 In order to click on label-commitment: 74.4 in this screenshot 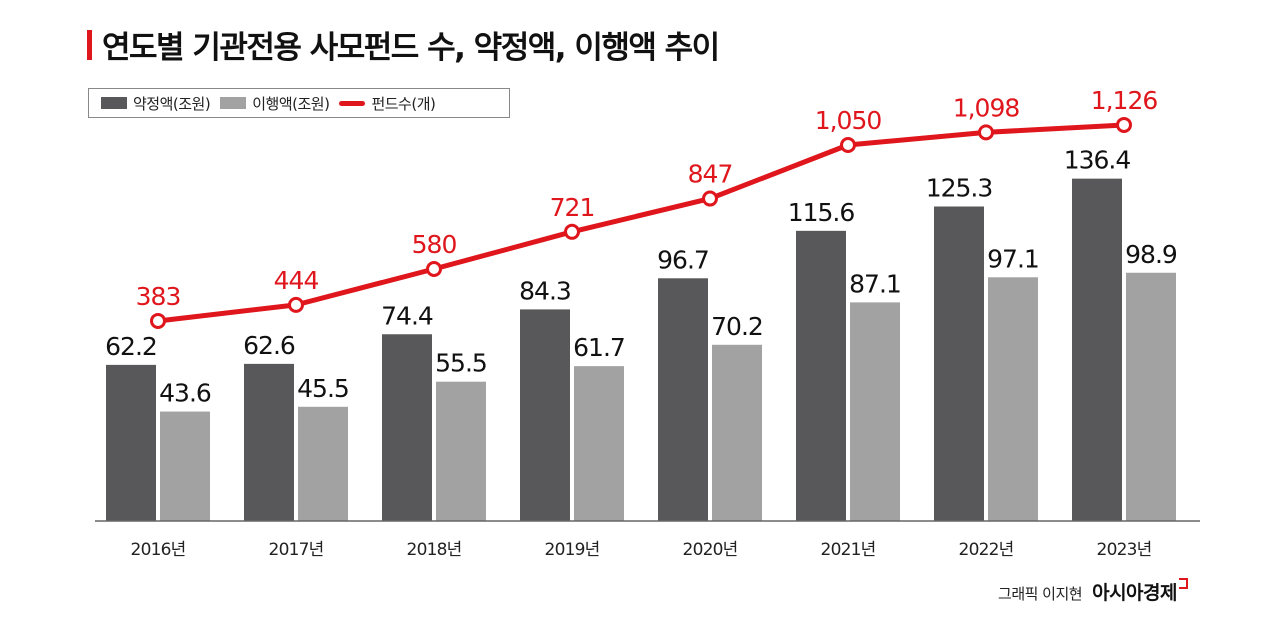, I will do `click(407, 315)`.